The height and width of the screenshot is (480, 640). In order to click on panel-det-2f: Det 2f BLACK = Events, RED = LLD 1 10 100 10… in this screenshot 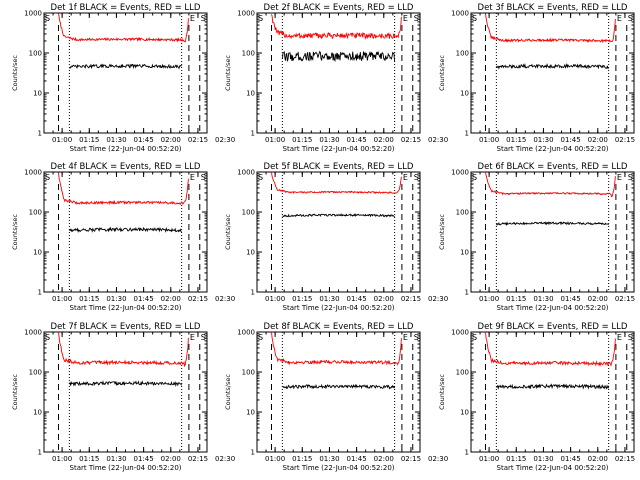, I will do `click(336, 78)`.